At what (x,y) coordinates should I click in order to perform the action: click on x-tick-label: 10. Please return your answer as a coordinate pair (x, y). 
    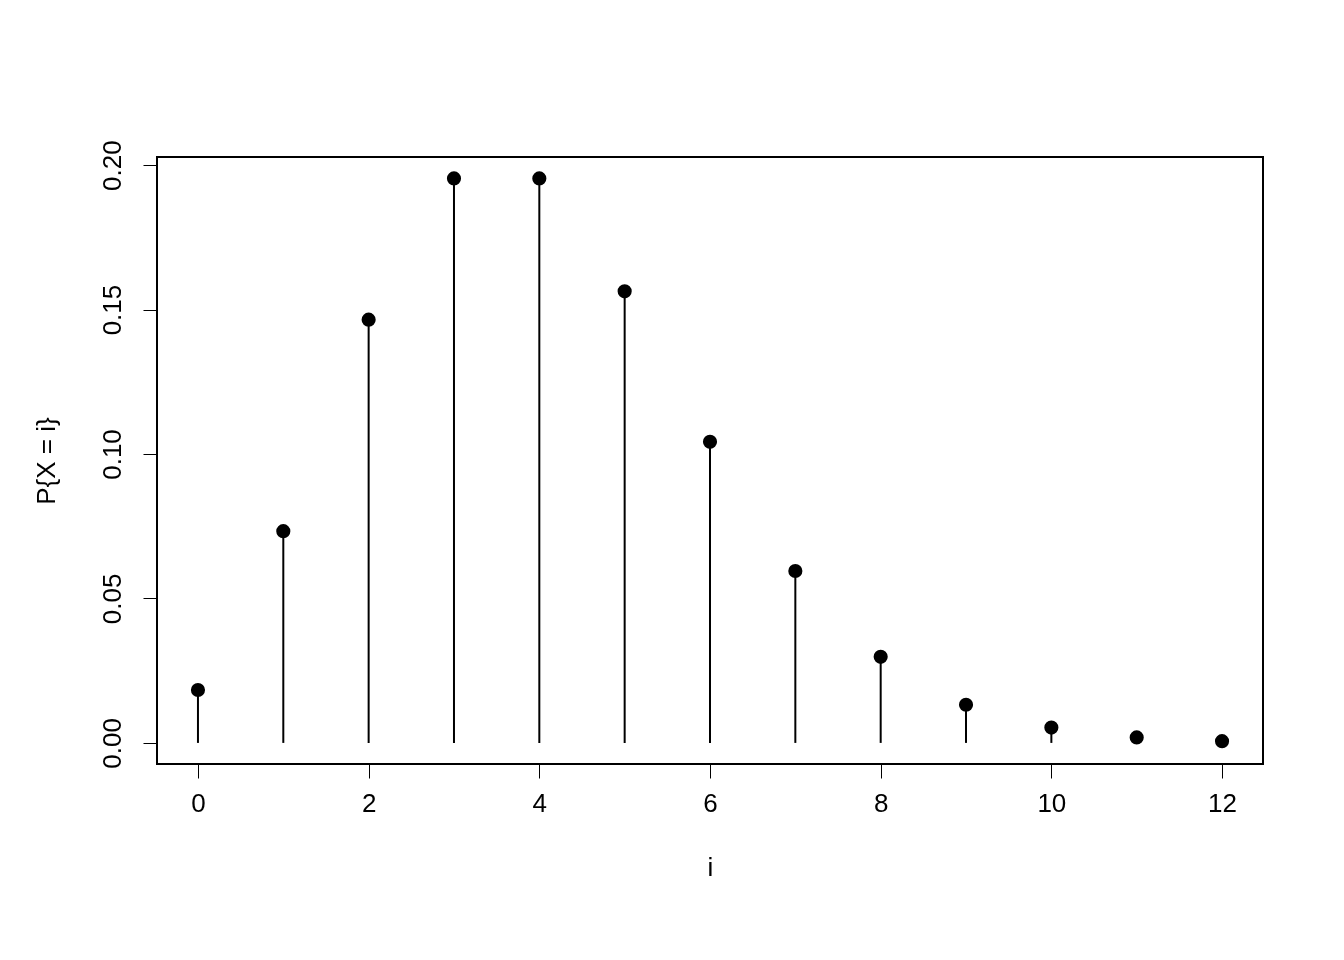
    Looking at the image, I should click on (1052, 802).